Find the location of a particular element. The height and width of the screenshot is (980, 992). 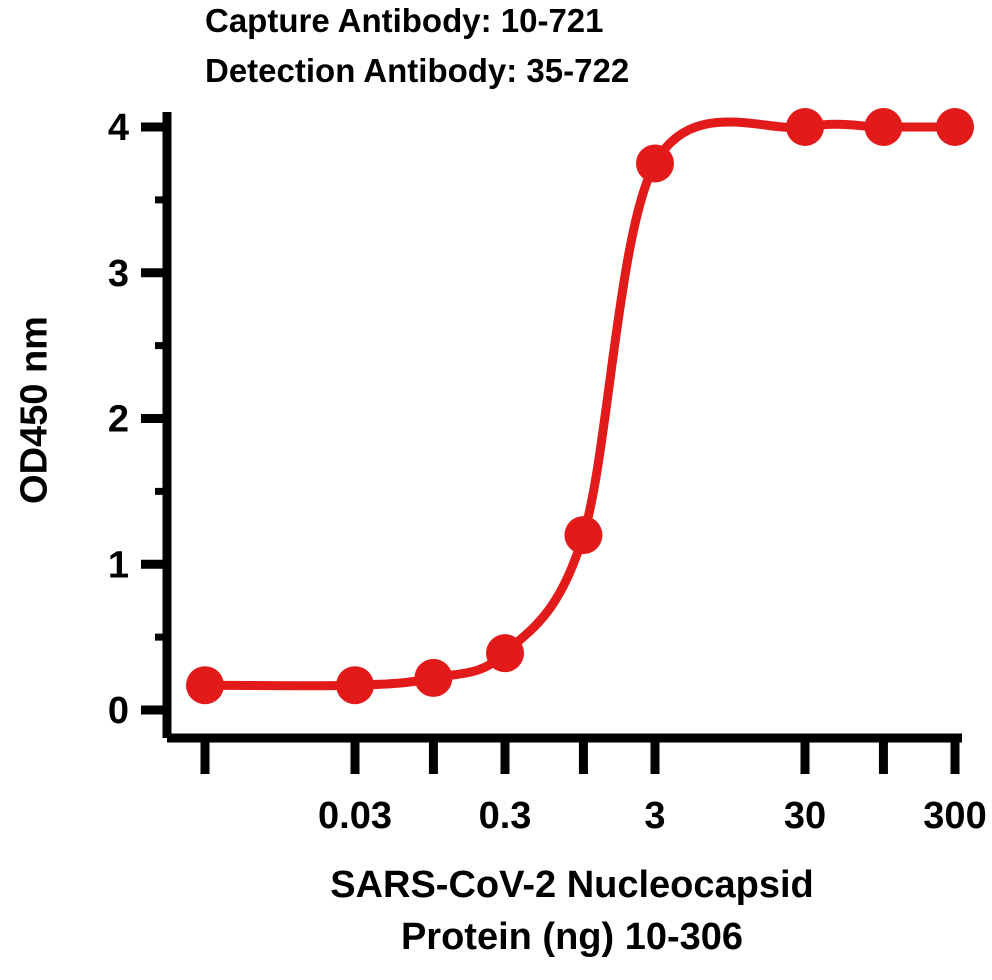

x-tick-label-300: 300 is located at coordinates (954, 816).